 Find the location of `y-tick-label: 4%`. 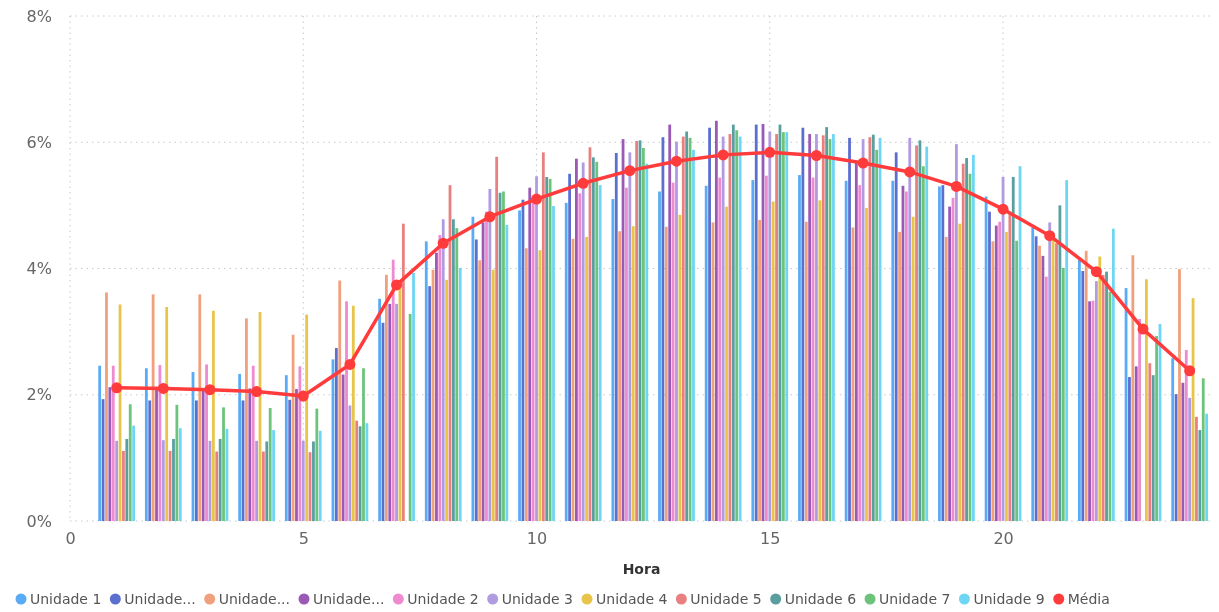

y-tick-label: 4% is located at coordinates (39, 269).